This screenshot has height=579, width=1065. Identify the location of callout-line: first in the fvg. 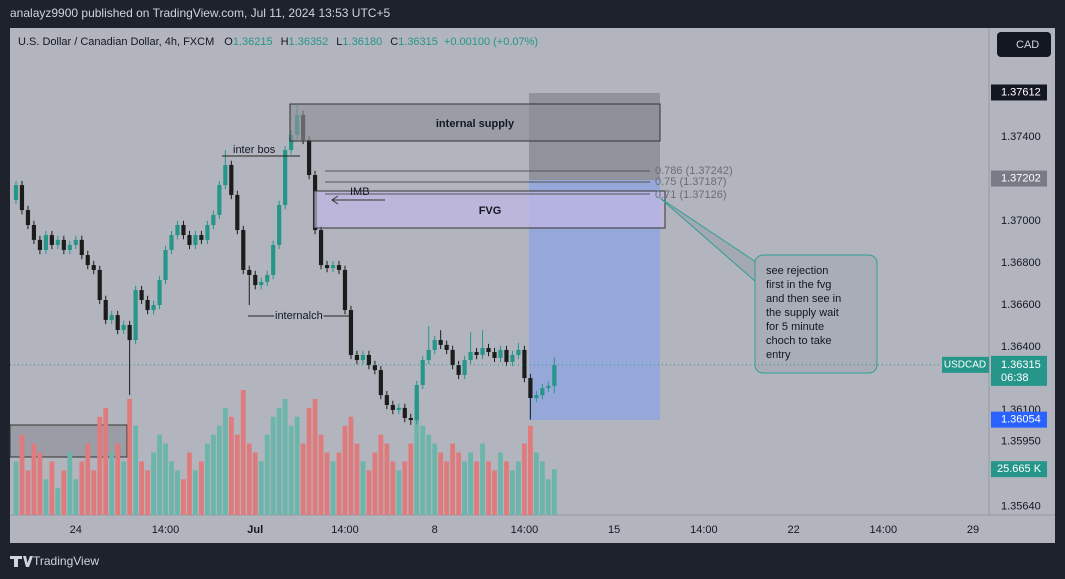
(798, 285).